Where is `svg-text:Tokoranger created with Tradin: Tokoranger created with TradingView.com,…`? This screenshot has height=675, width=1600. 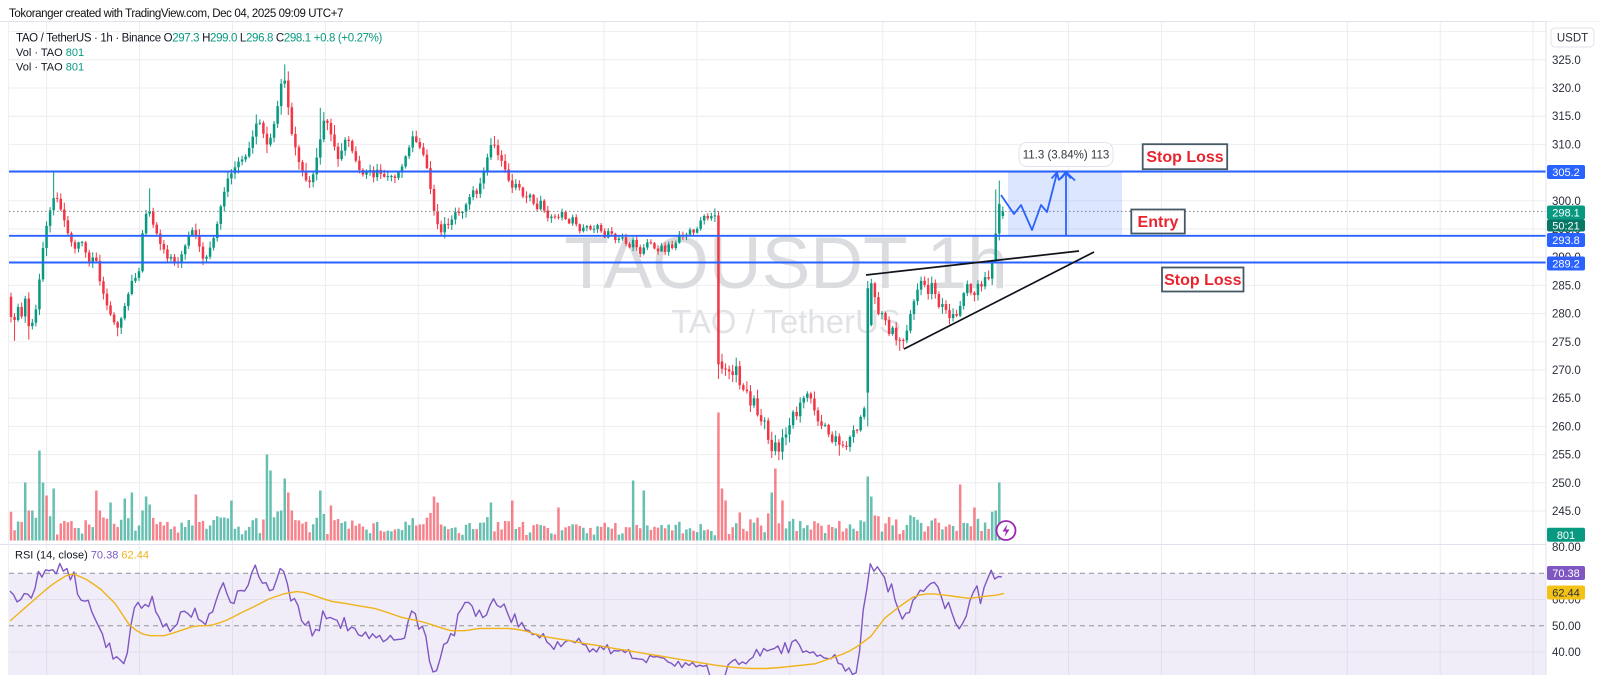 svg-text:Tokoranger created with Tradin: Tokoranger created with TradingView.com,… is located at coordinates (176, 14).